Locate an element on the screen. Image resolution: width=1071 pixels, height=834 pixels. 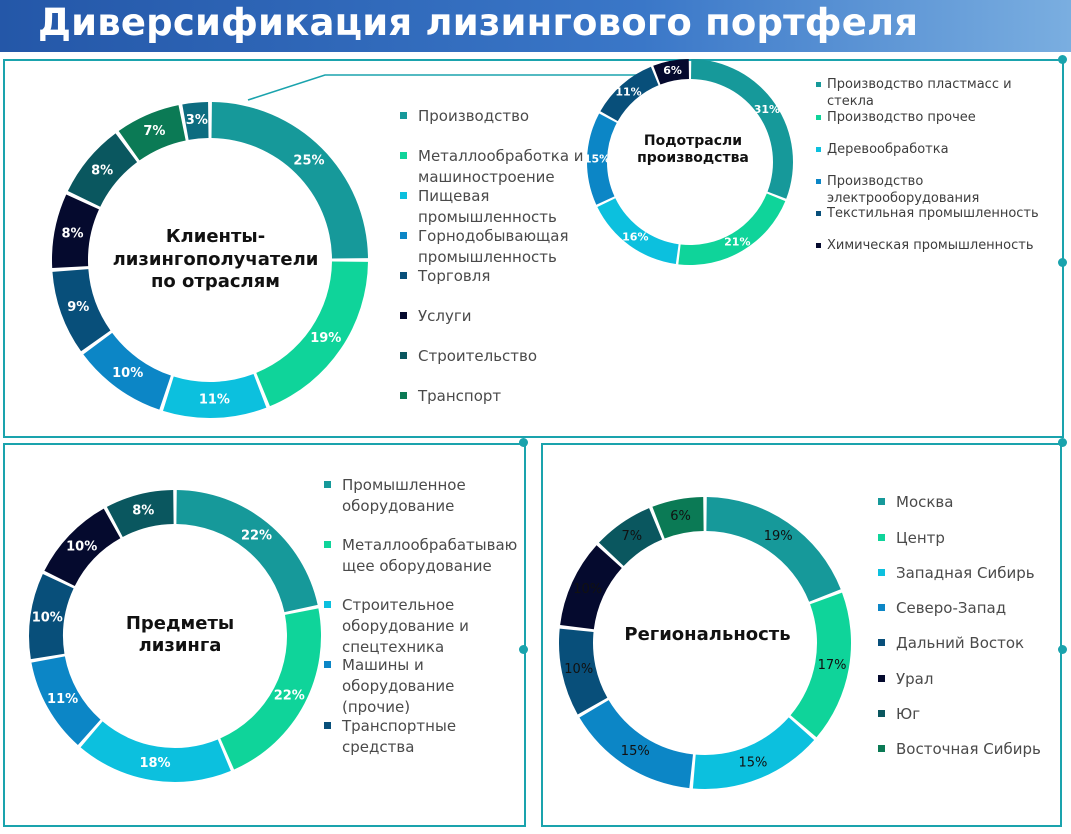
legend-item: Транспортные средства is located at coordinates (424, 737).